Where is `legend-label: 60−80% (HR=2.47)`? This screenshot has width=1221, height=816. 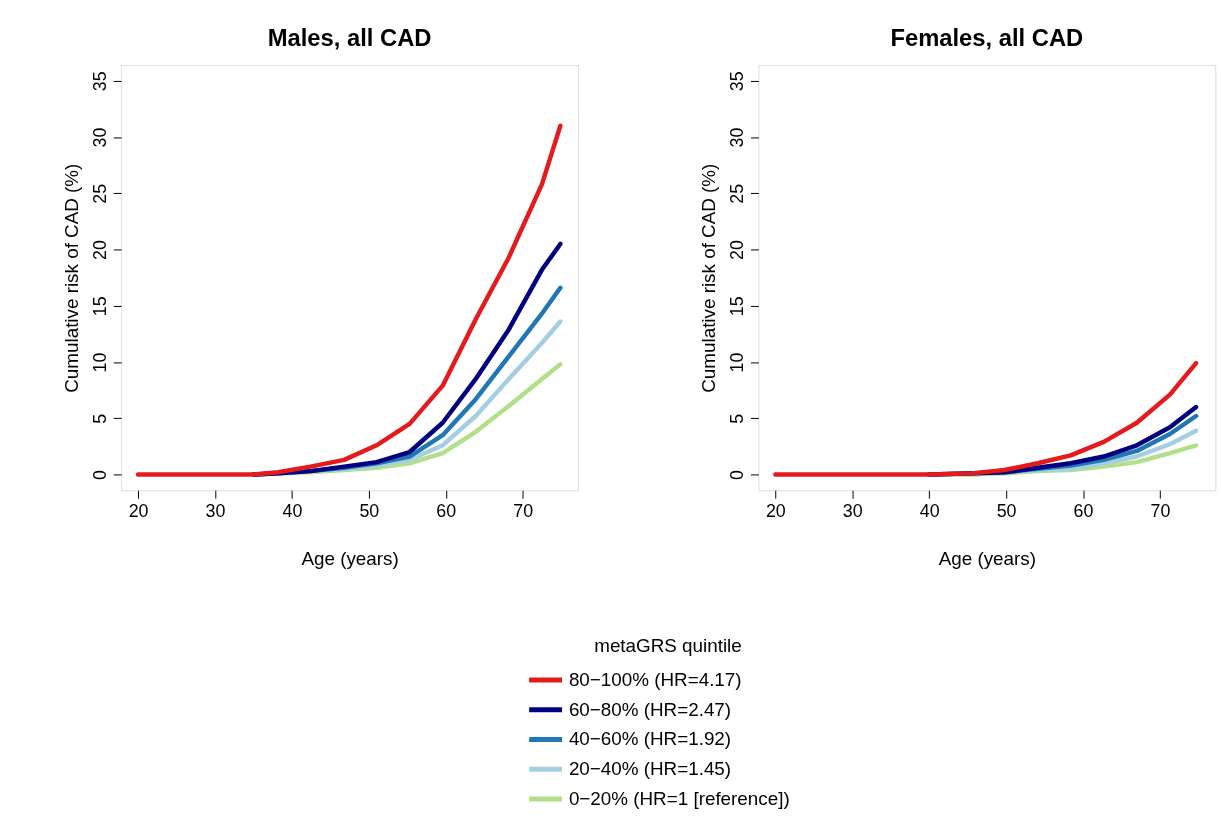 legend-label: 60−80% (HR=2.47) is located at coordinates (650, 709).